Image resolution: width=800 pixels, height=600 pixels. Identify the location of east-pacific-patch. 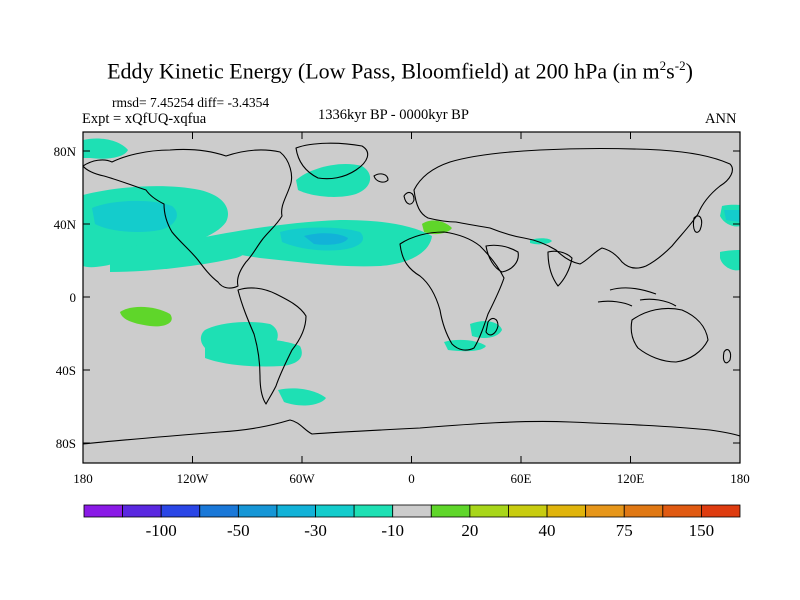
(730, 260).